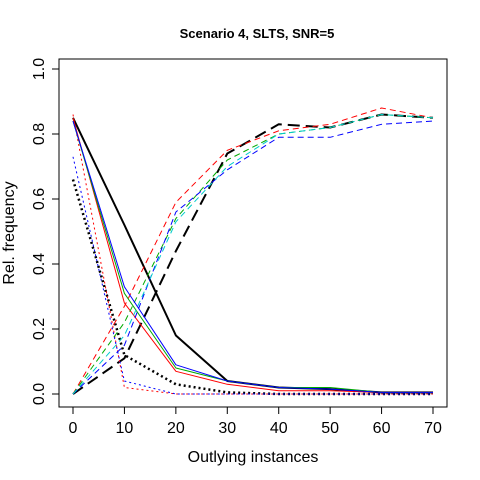 This screenshot has height=480, width=480. What do you see at coordinates (253, 457) in the screenshot?
I see `x-axis-label: Outlying instances` at bounding box center [253, 457].